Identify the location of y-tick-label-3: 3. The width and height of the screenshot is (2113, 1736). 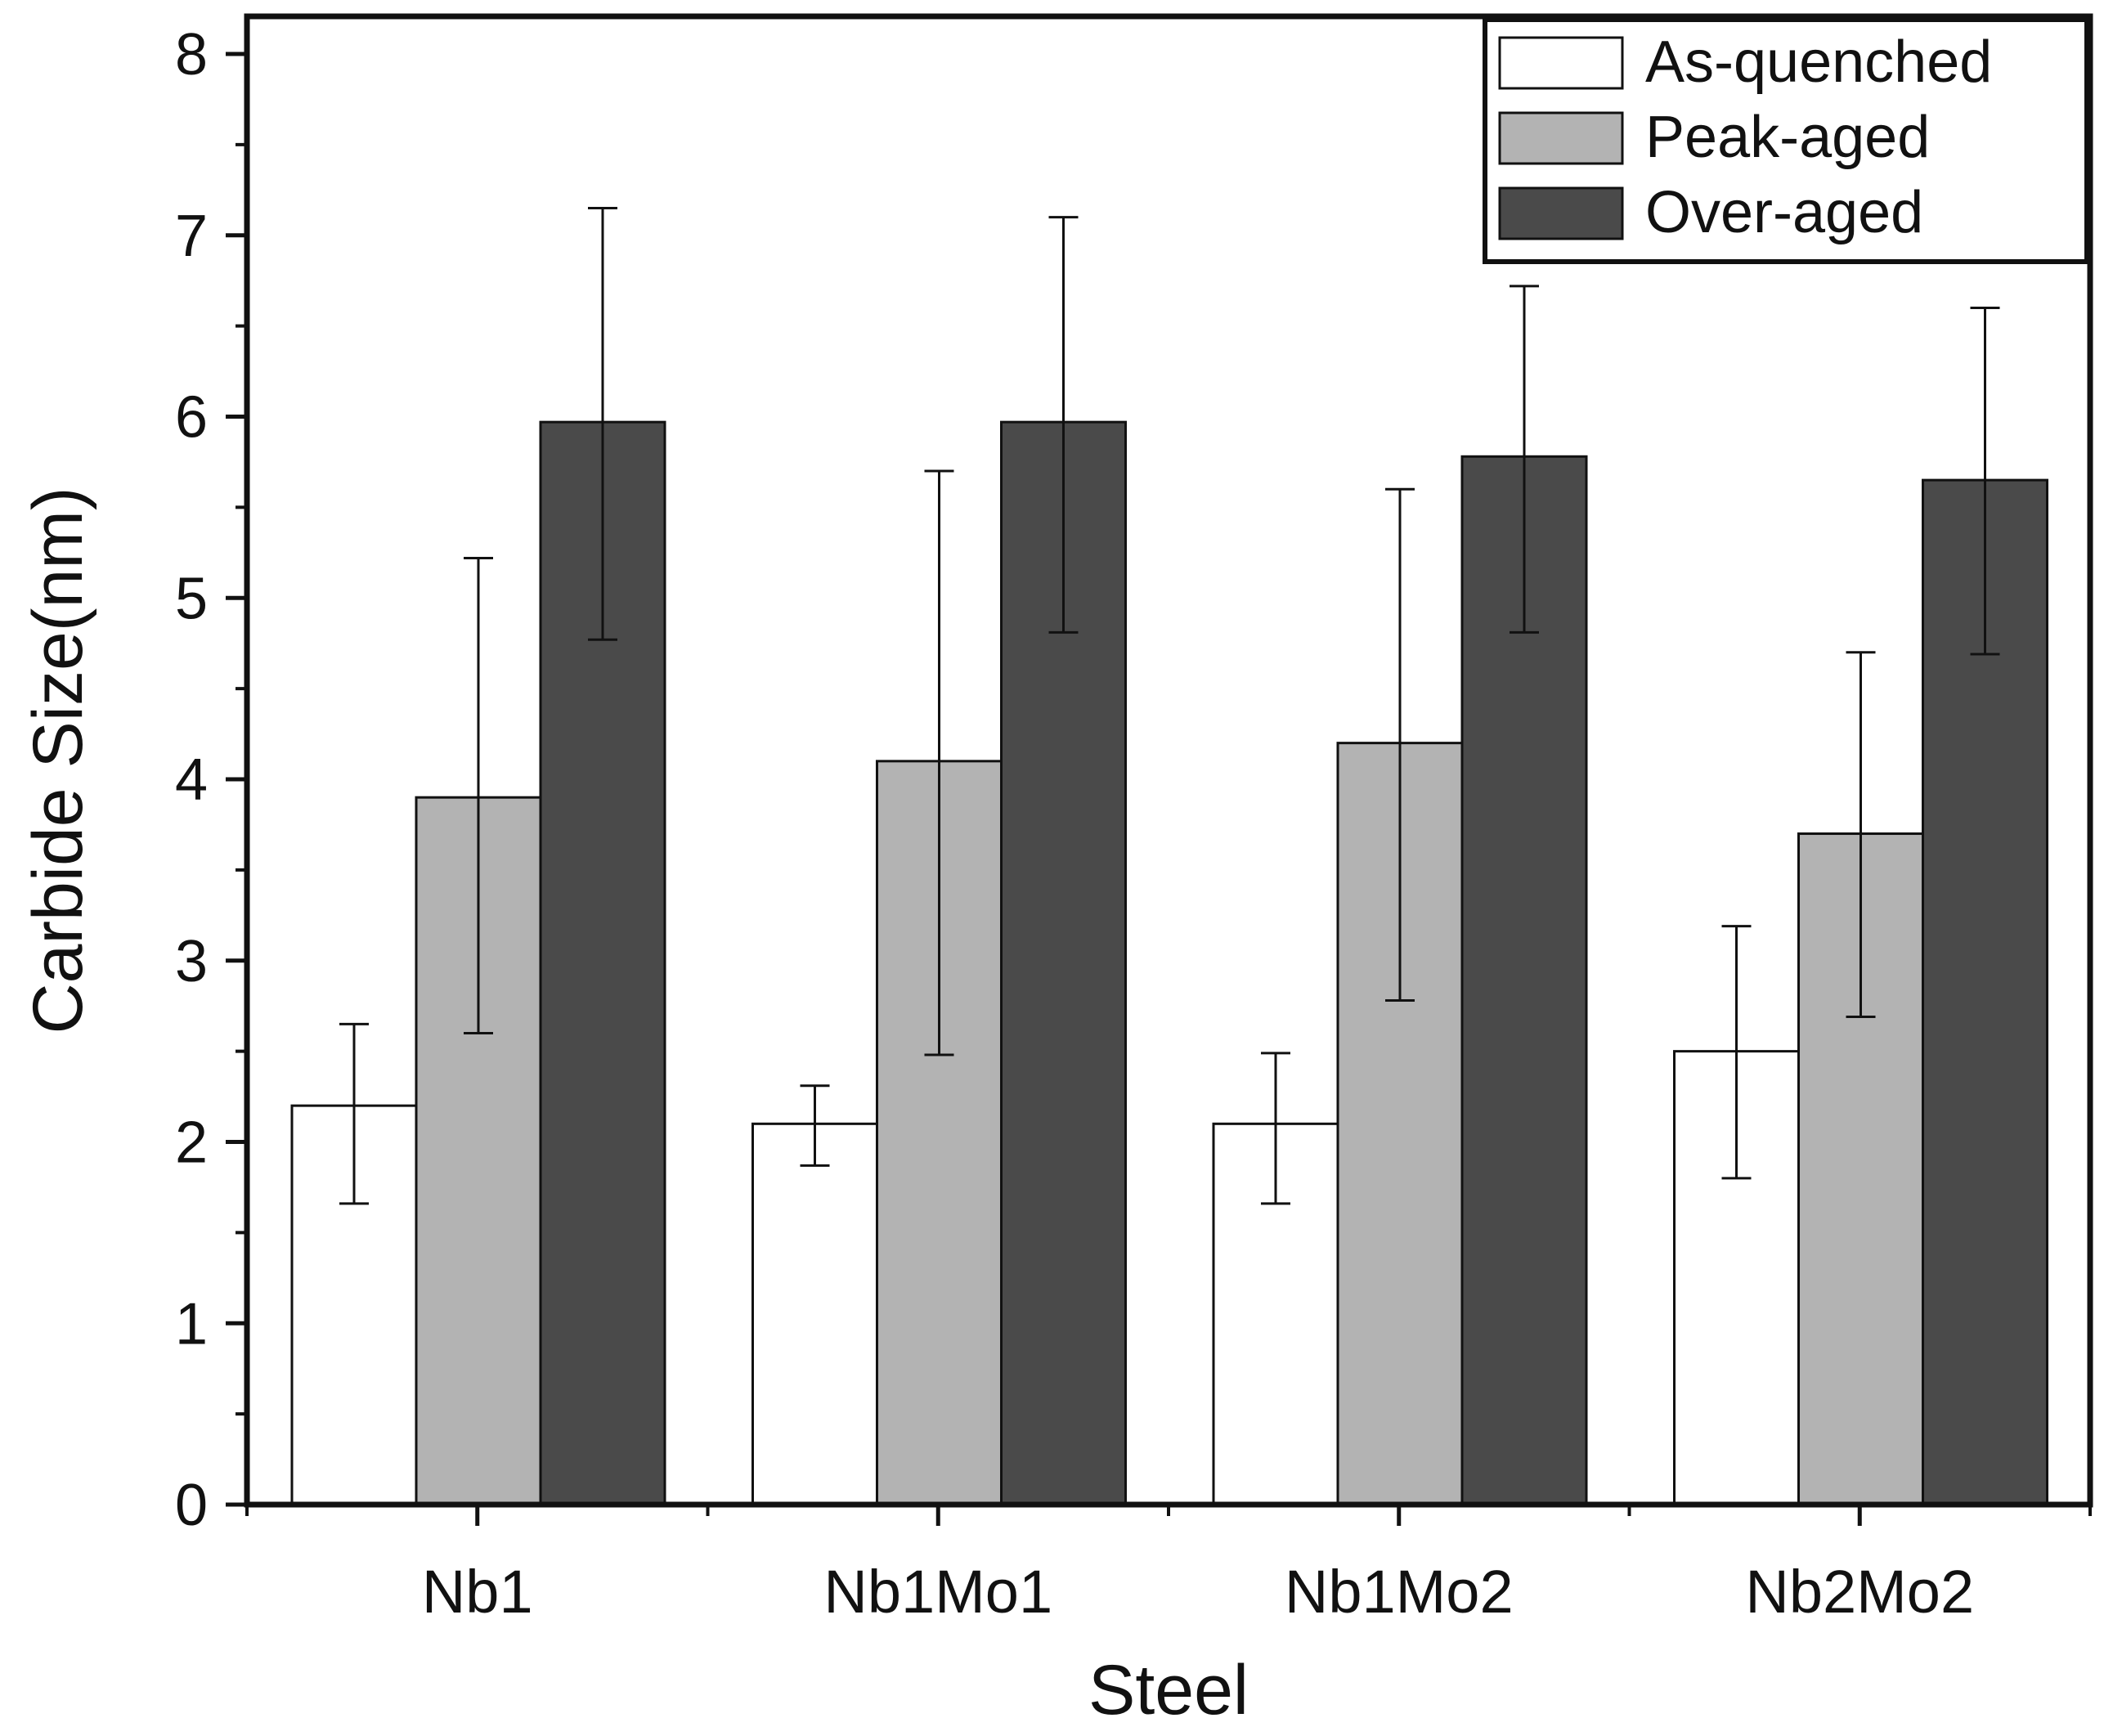
(191, 962).